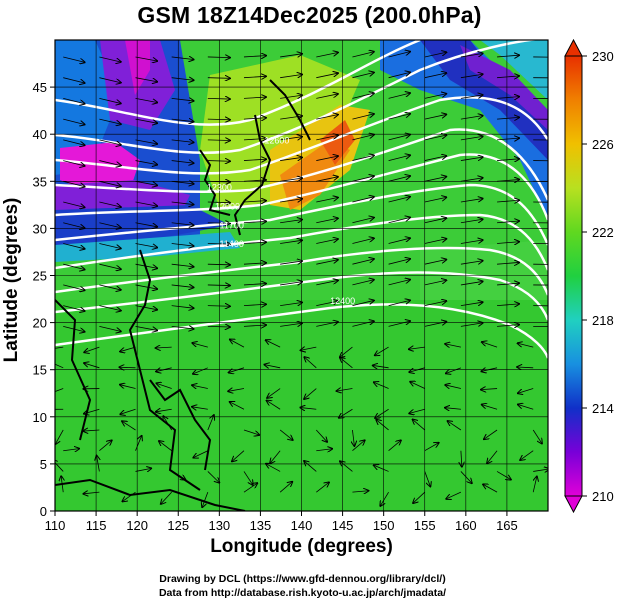 This screenshot has height=605, width=619. I want to click on colorbar-tick-label: 222, so click(603, 232).